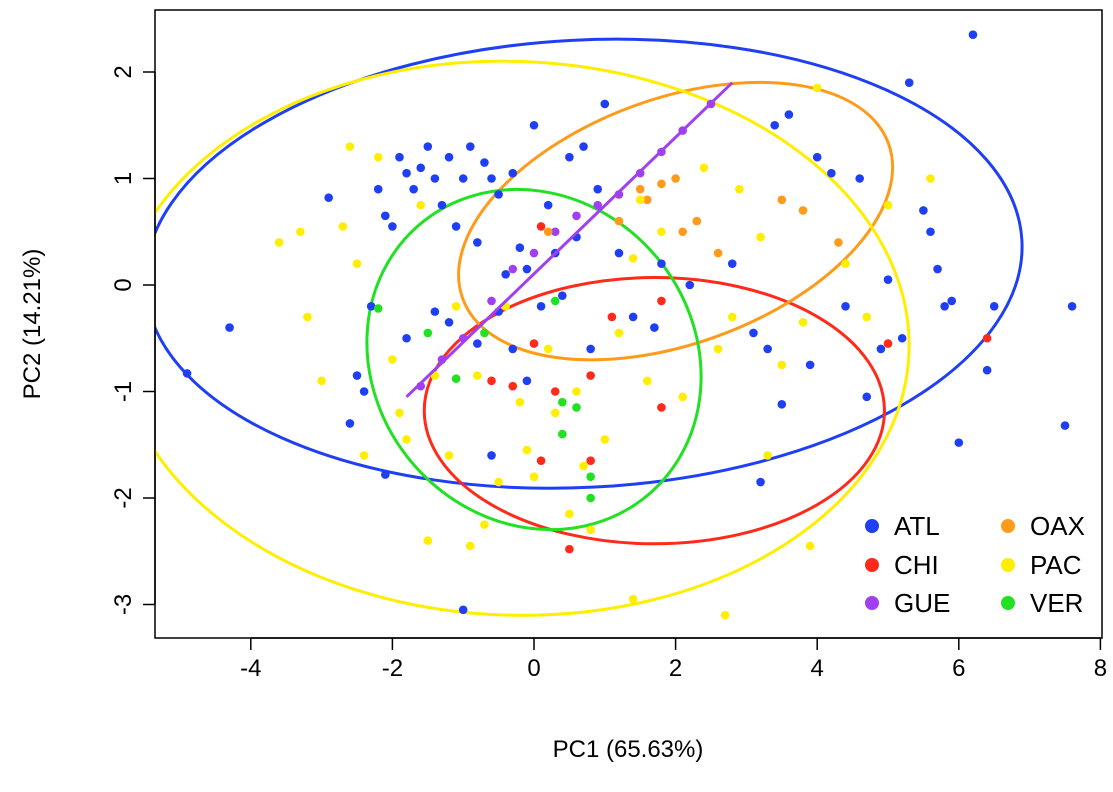 Image resolution: width=1113 pixels, height=792 pixels. I want to click on y-tick-label: -3, so click(123, 604).